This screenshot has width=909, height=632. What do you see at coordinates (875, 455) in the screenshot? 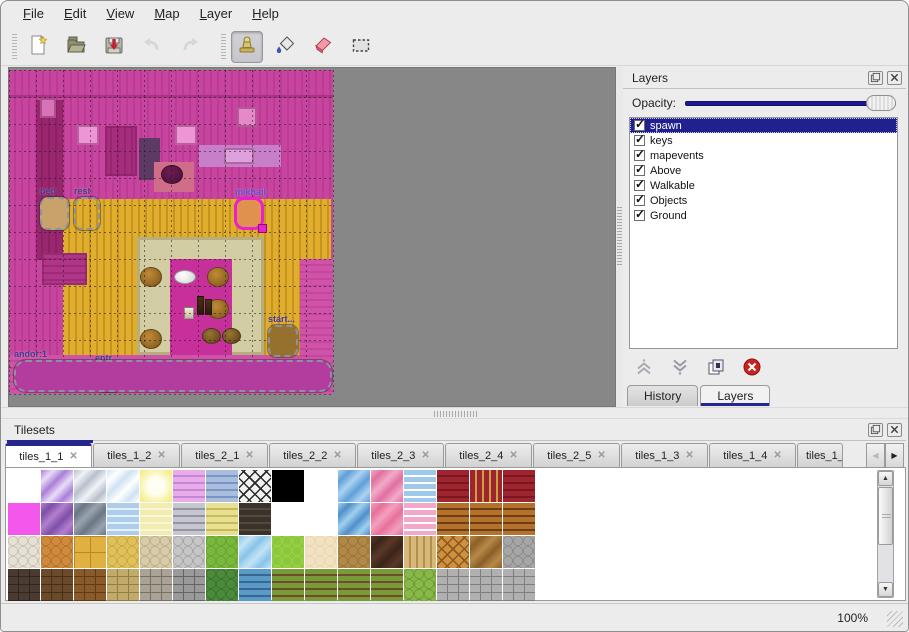
I see `scroll-tabs-left-button: ◀` at bounding box center [875, 455].